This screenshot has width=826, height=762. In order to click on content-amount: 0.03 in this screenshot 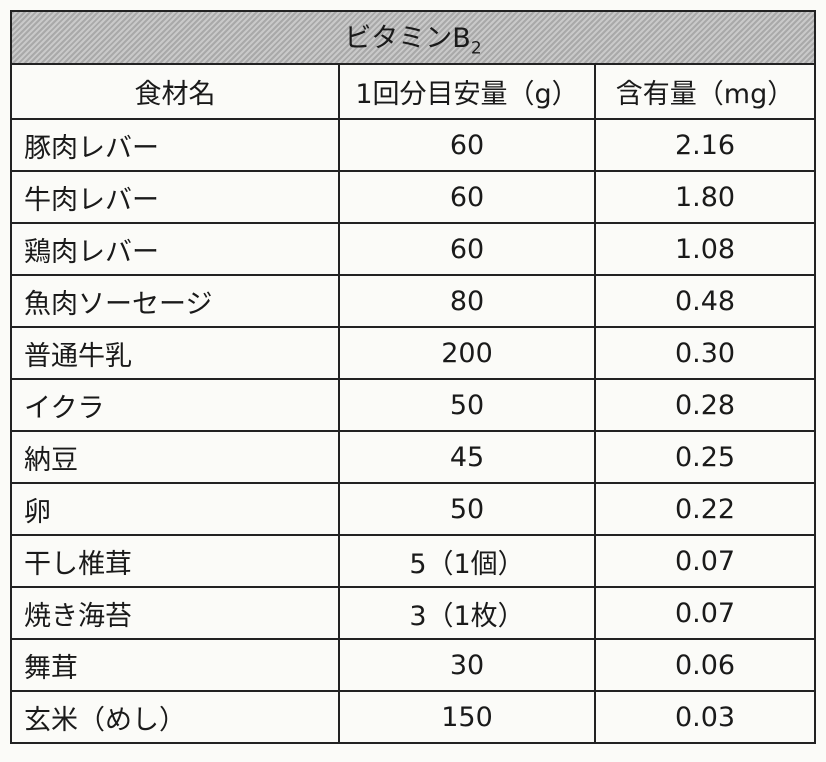, I will do `click(705, 717)`.